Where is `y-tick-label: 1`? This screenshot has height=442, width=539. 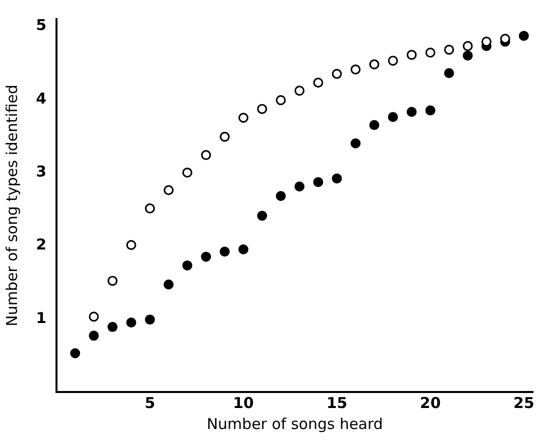
y-tick-label: 1 is located at coordinates (41, 317).